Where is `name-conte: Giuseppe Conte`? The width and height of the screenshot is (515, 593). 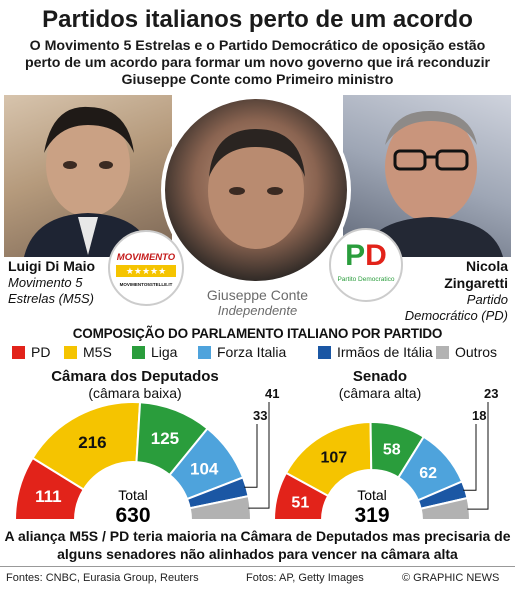
name-conte: Giuseppe Conte is located at coordinates (257, 295).